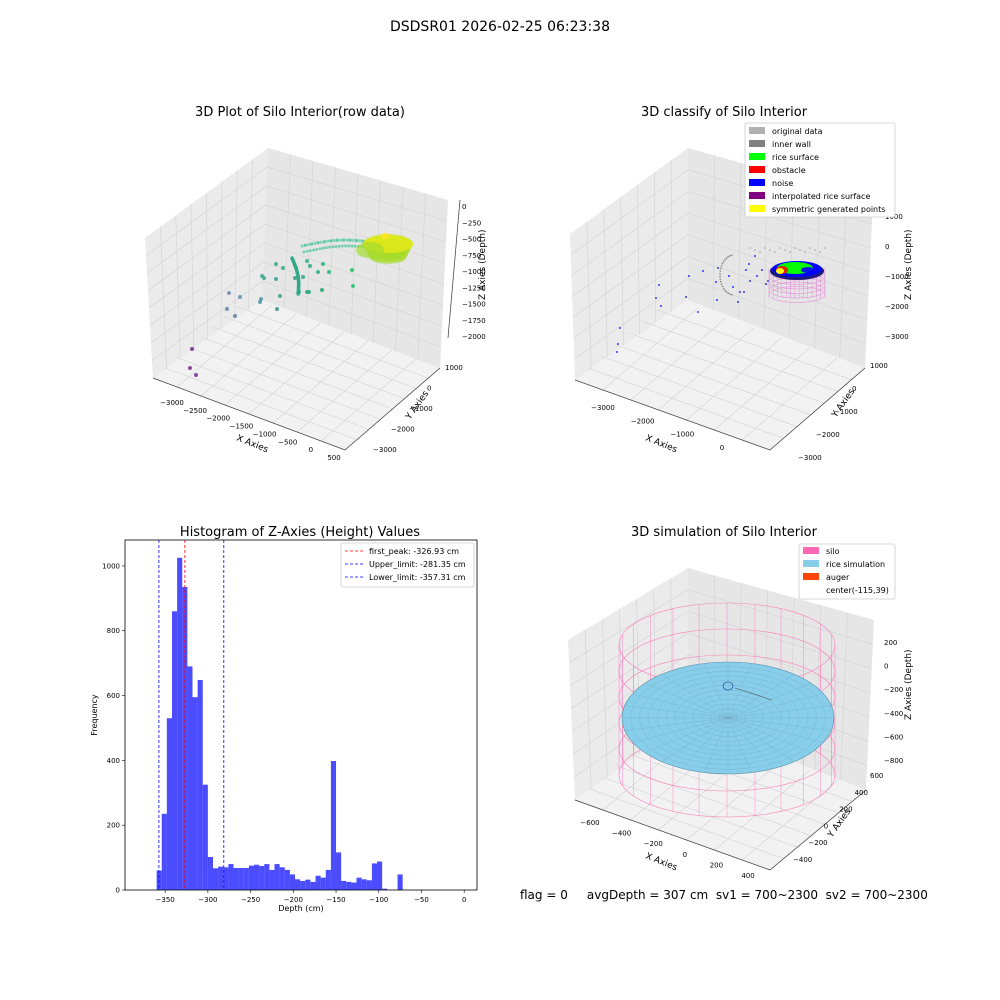  I want to click on tick-label: −1500, so click(474, 305).